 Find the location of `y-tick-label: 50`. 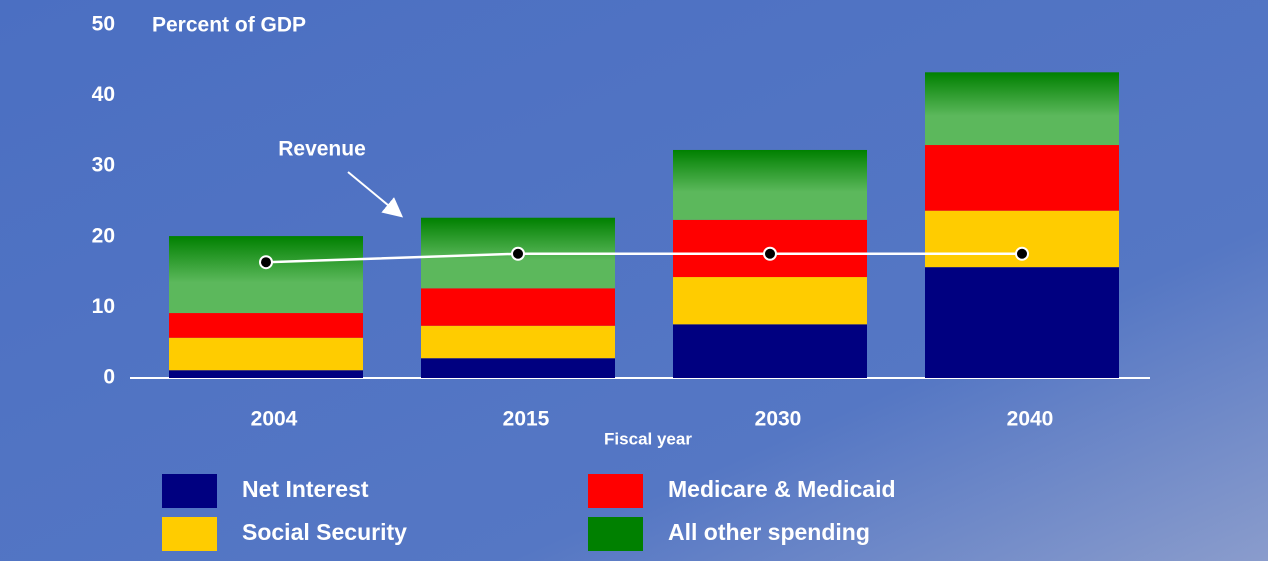

y-tick-label: 50 is located at coordinates (103, 24).